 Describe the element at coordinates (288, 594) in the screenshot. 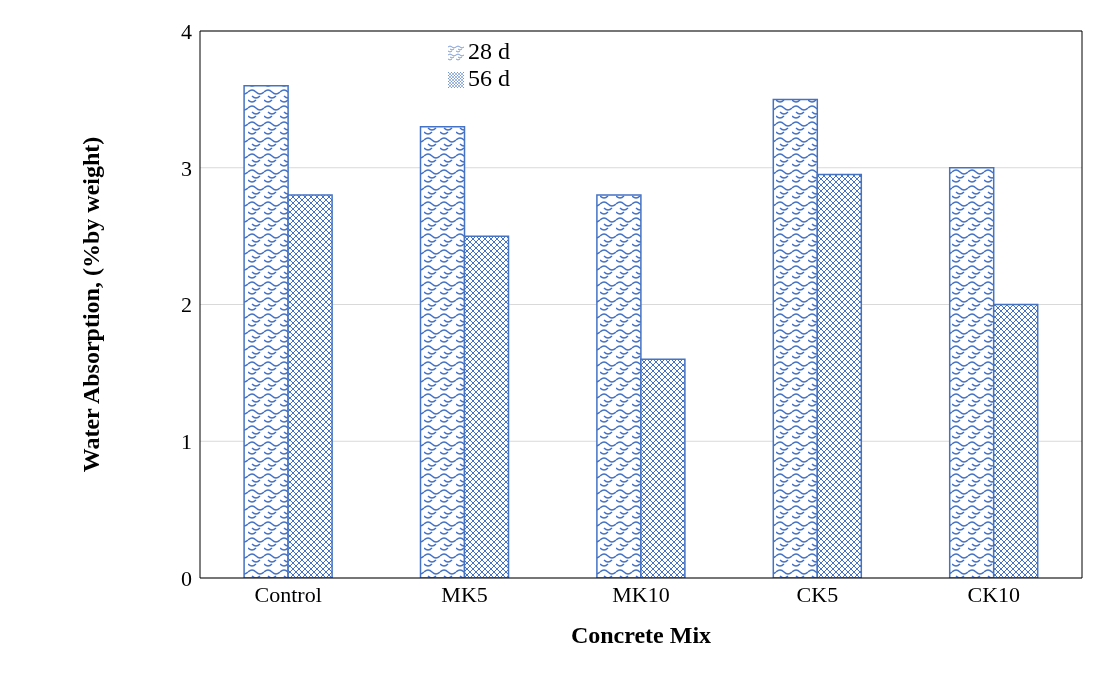

I see `x-tick-label: Control` at that location.